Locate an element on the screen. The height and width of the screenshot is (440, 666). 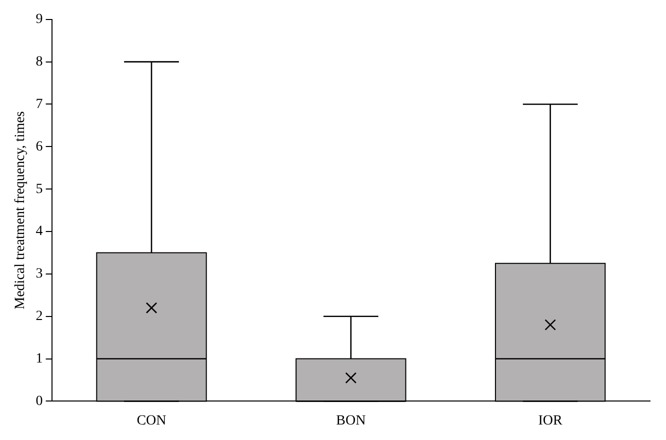
y-tick-label: 0 is located at coordinates (39, 401).